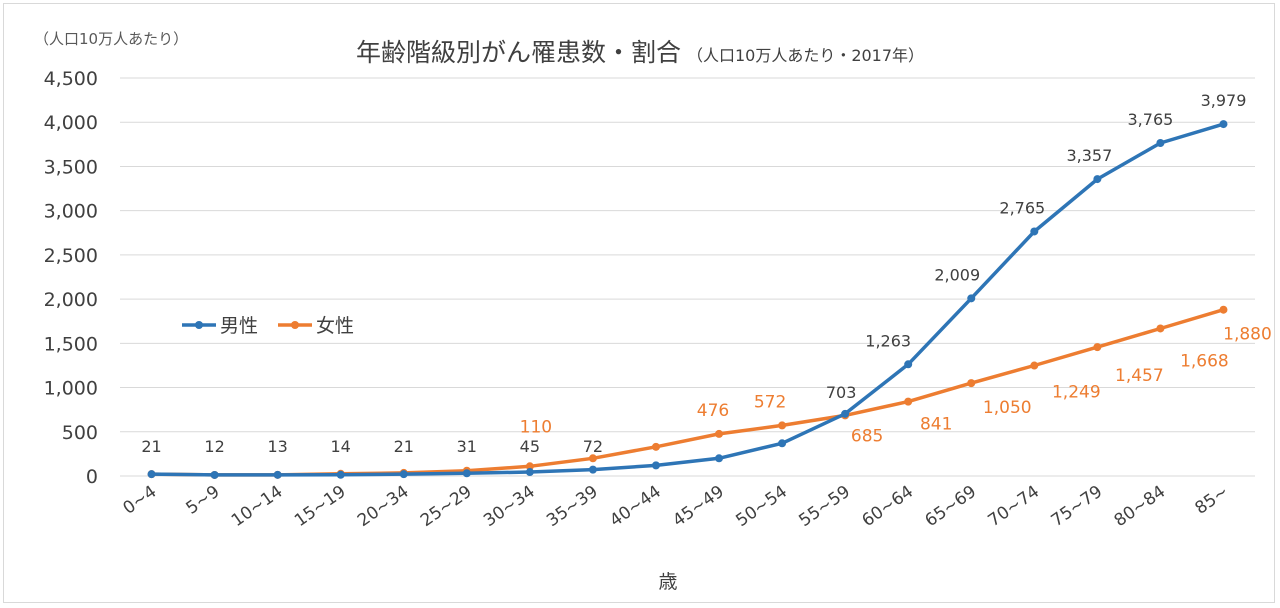 The image size is (1280, 608). Describe the element at coordinates (593, 446) in the screenshot. I see `male-data-label: 72` at that location.